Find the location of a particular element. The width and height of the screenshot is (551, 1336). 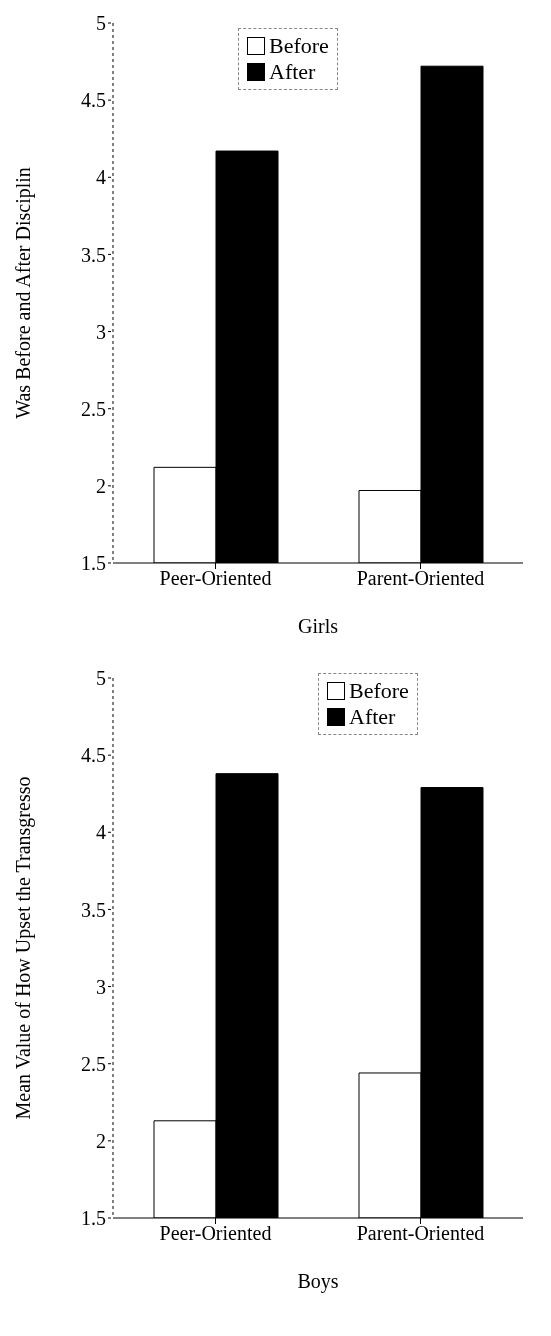

y-axis-title: Mean Value of How Upset the Transgresso is located at coordinates (24, 948).